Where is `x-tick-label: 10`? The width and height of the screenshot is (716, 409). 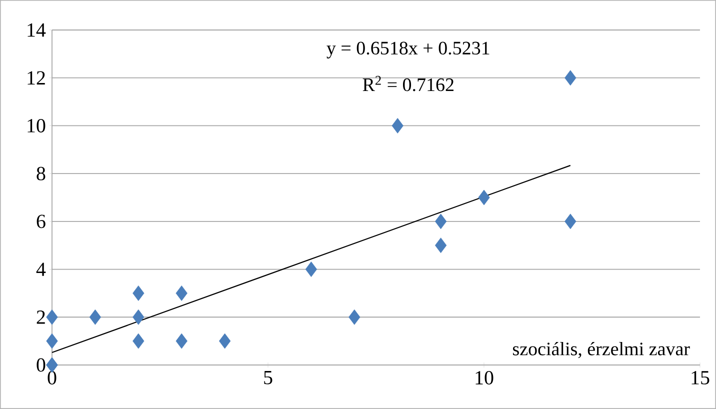
x-tick-label: 10 is located at coordinates (485, 378).